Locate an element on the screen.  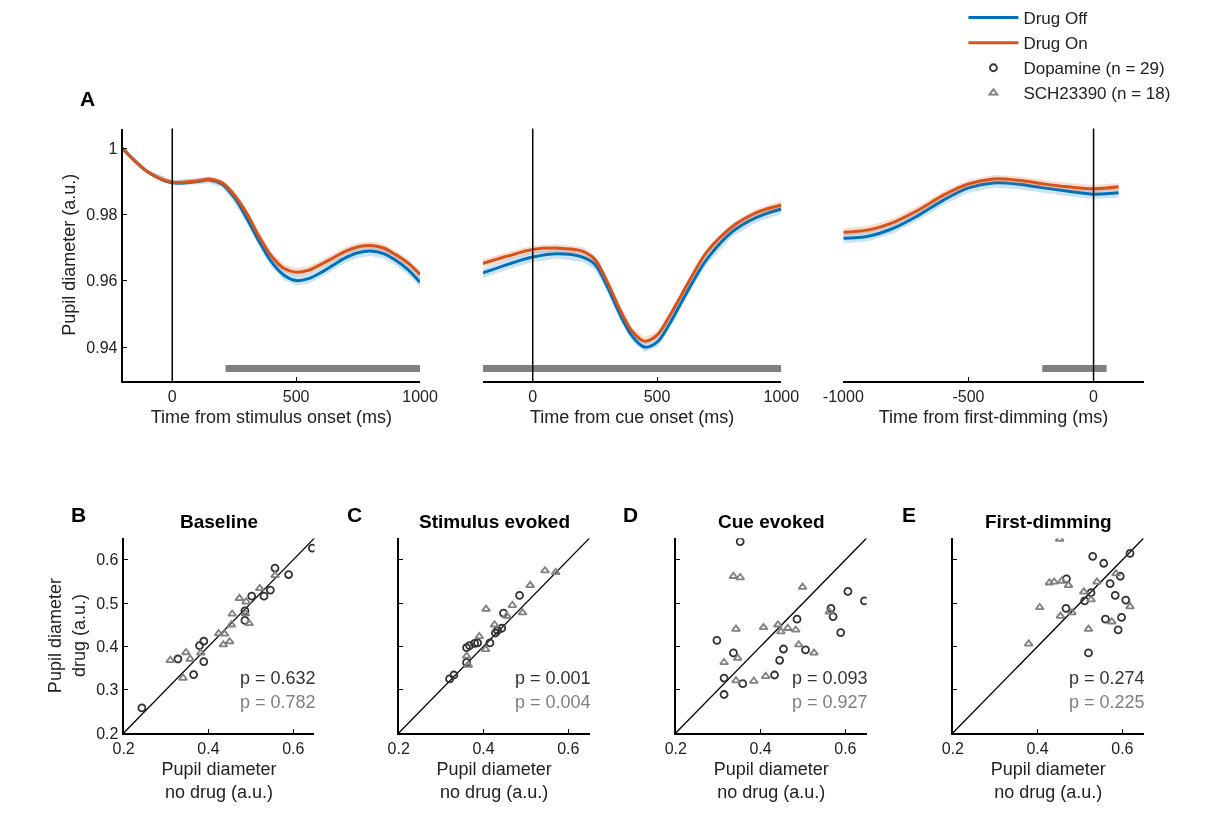
legend-label: Drug Off is located at coordinates (1055, 19).